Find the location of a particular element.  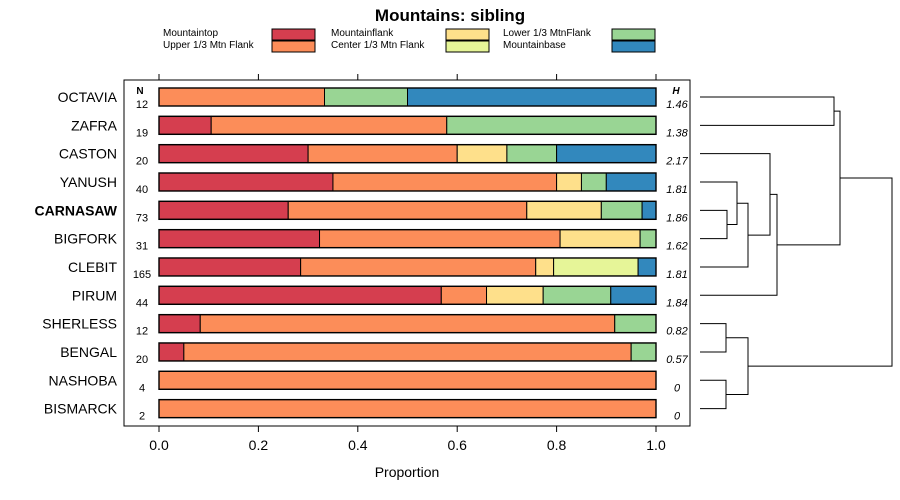

row-label: BIGFORK is located at coordinates (86, 239).